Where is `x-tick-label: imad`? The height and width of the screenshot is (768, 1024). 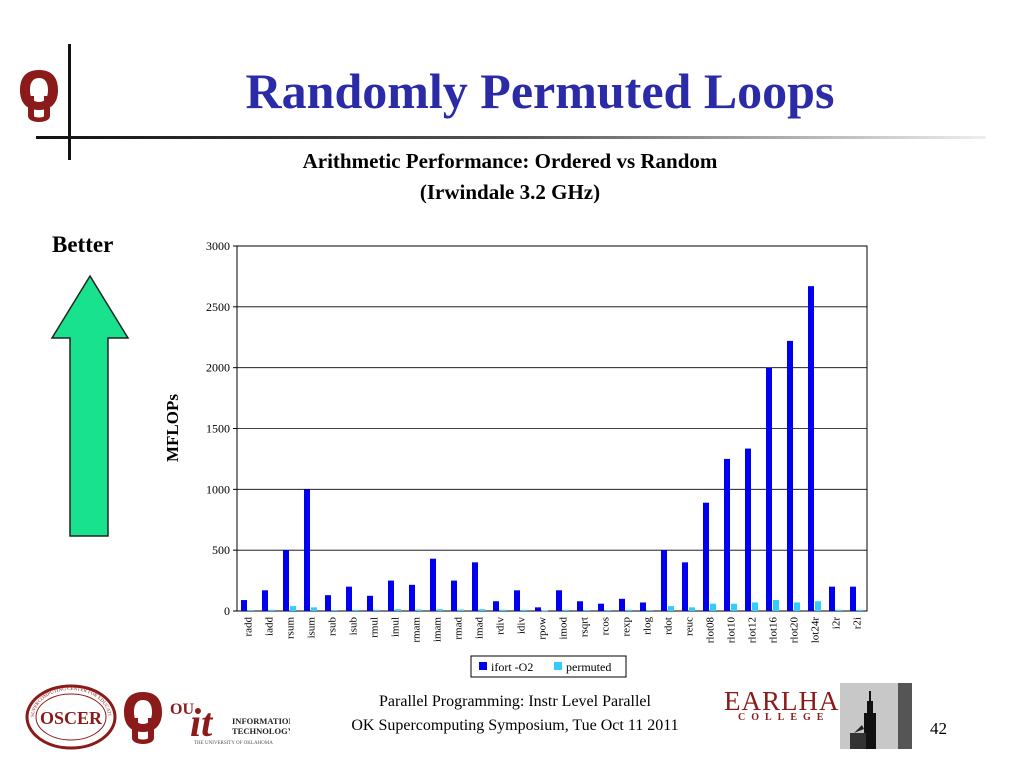
x-tick-label: imad is located at coordinates (480, 628).